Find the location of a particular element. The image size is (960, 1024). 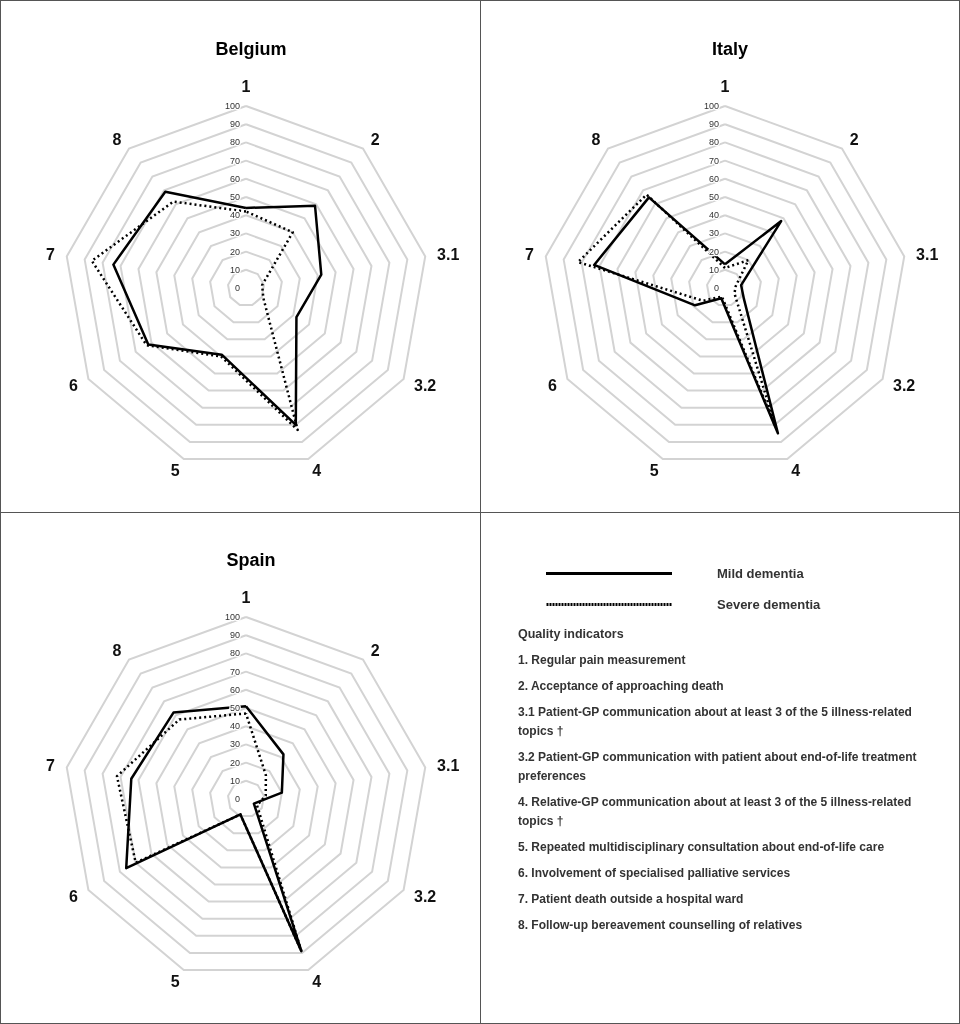

text: 5. Repeated multidisciplinary consultation about end-of-life care is located at coordinates (702, 847).